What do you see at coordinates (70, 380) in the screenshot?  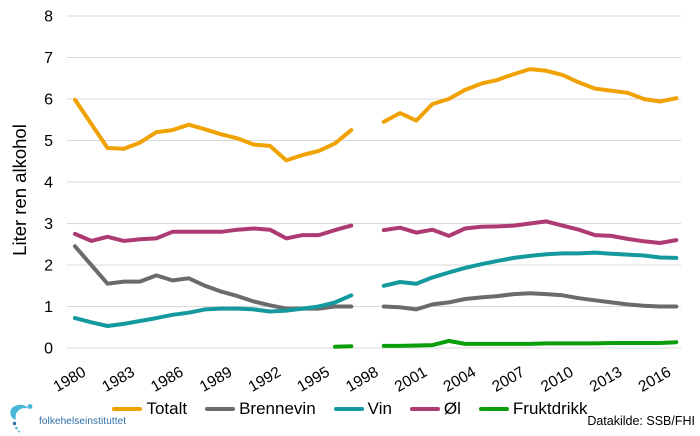 I see `x-tick-label-1980: 1980` at bounding box center [70, 380].